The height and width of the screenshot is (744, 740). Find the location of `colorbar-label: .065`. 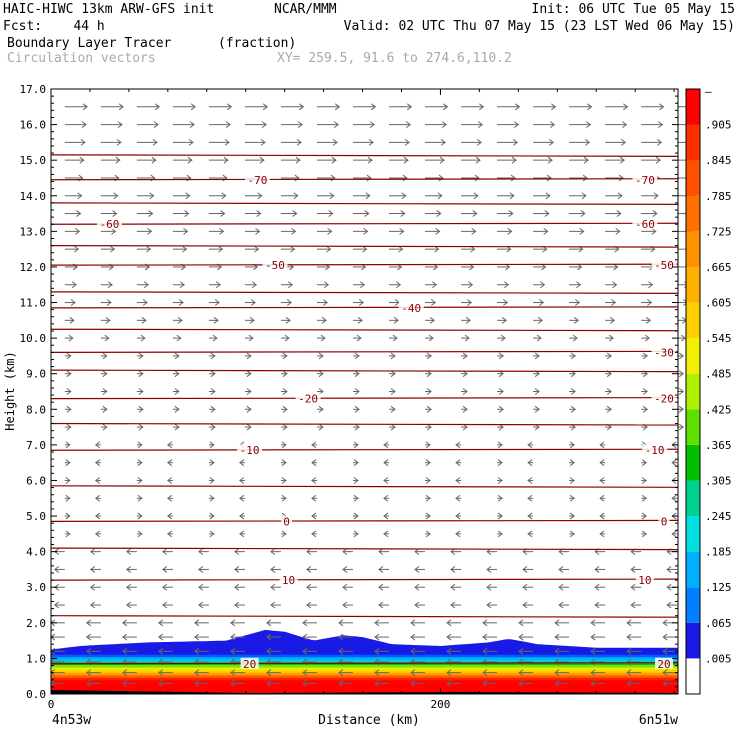

colorbar-label: .065 is located at coordinates (718, 623).